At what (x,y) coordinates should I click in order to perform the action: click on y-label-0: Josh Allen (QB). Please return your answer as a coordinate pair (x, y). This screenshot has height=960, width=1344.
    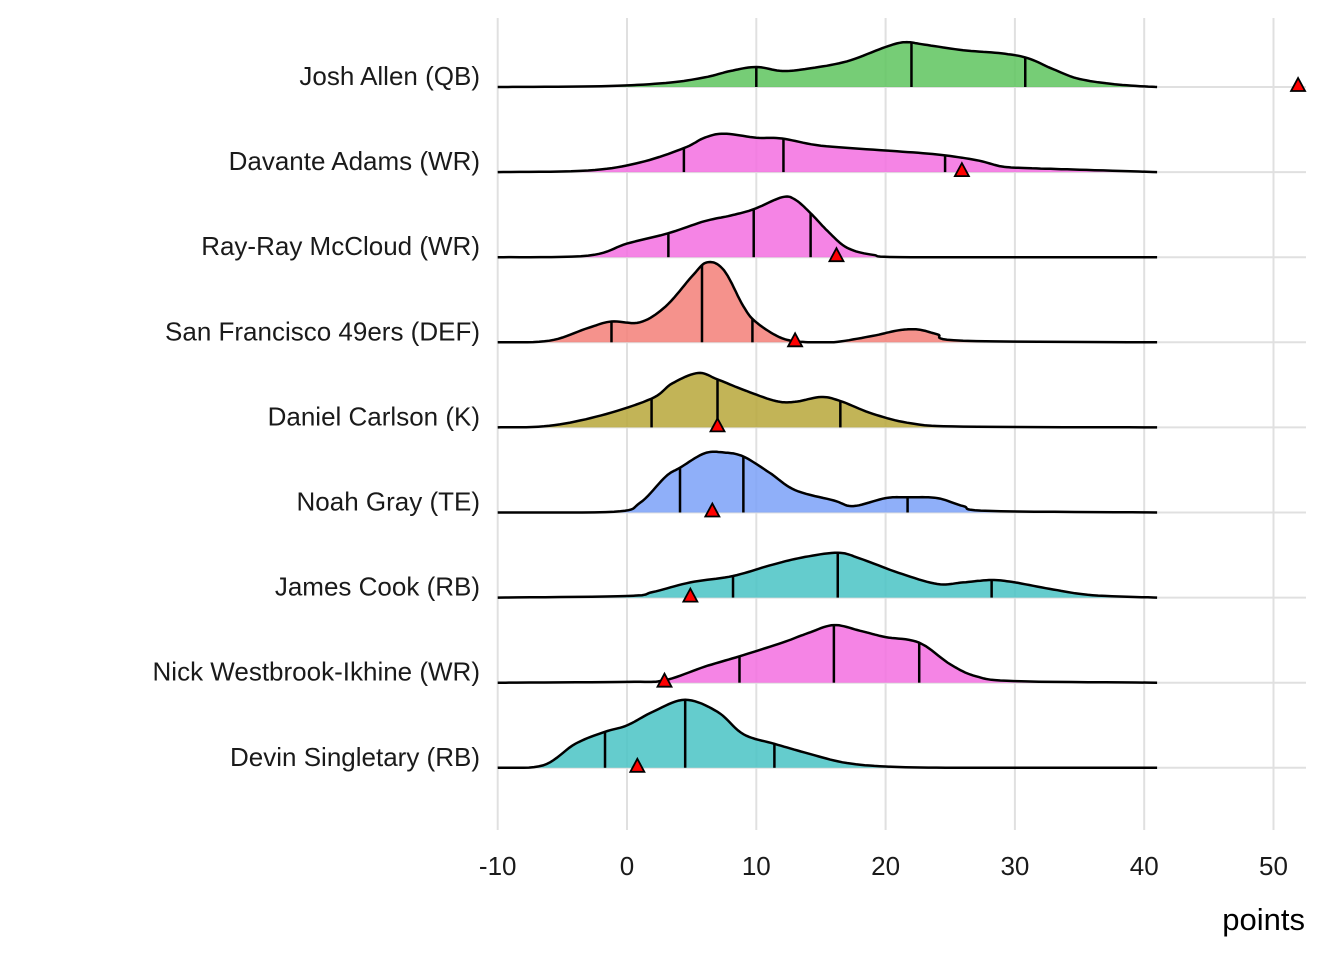
    Looking at the image, I should click on (389, 76).